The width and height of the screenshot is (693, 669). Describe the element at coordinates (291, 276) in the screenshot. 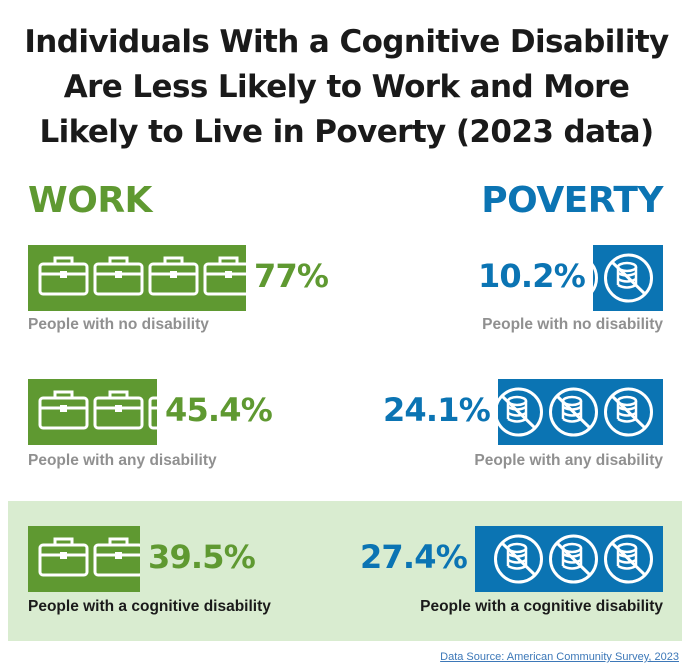

I see `work-value-label: 77%` at that location.